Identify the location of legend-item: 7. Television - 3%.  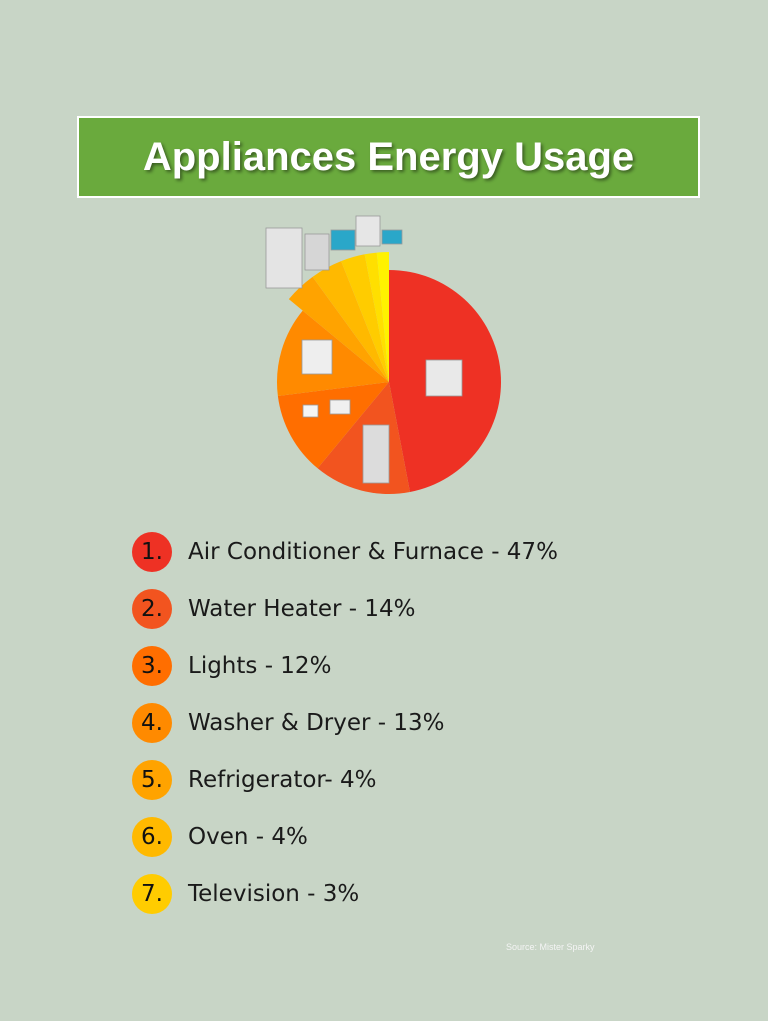
(245, 894).